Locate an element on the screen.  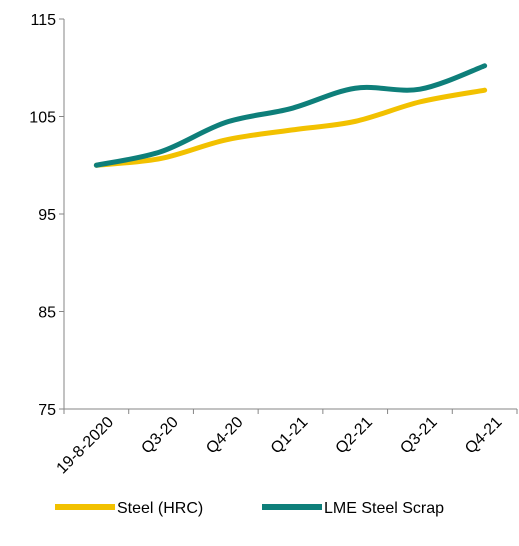
x-tick-label: 19-8-2020 is located at coordinates (86, 446).